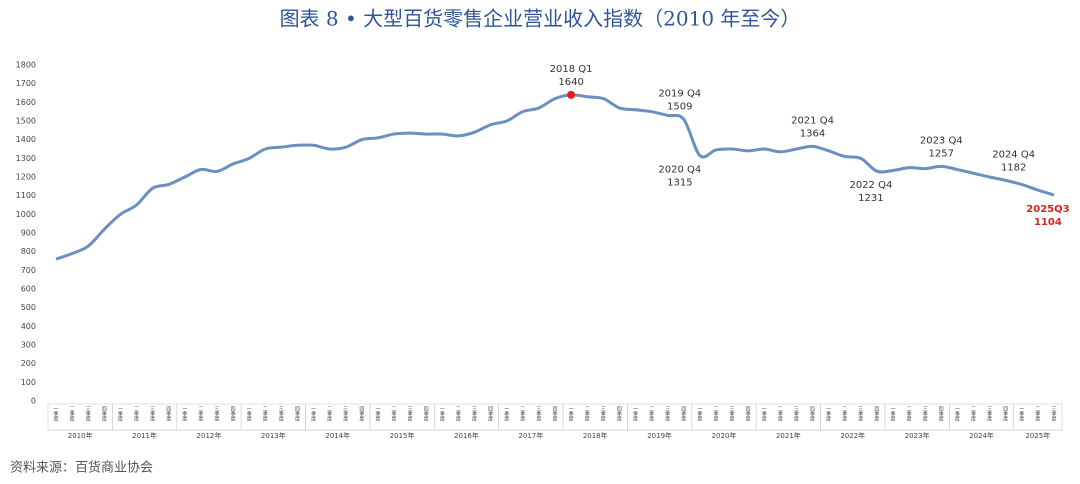  Describe the element at coordinates (26, 177) in the screenshot. I see `y-tick-label: 1200` at that location.